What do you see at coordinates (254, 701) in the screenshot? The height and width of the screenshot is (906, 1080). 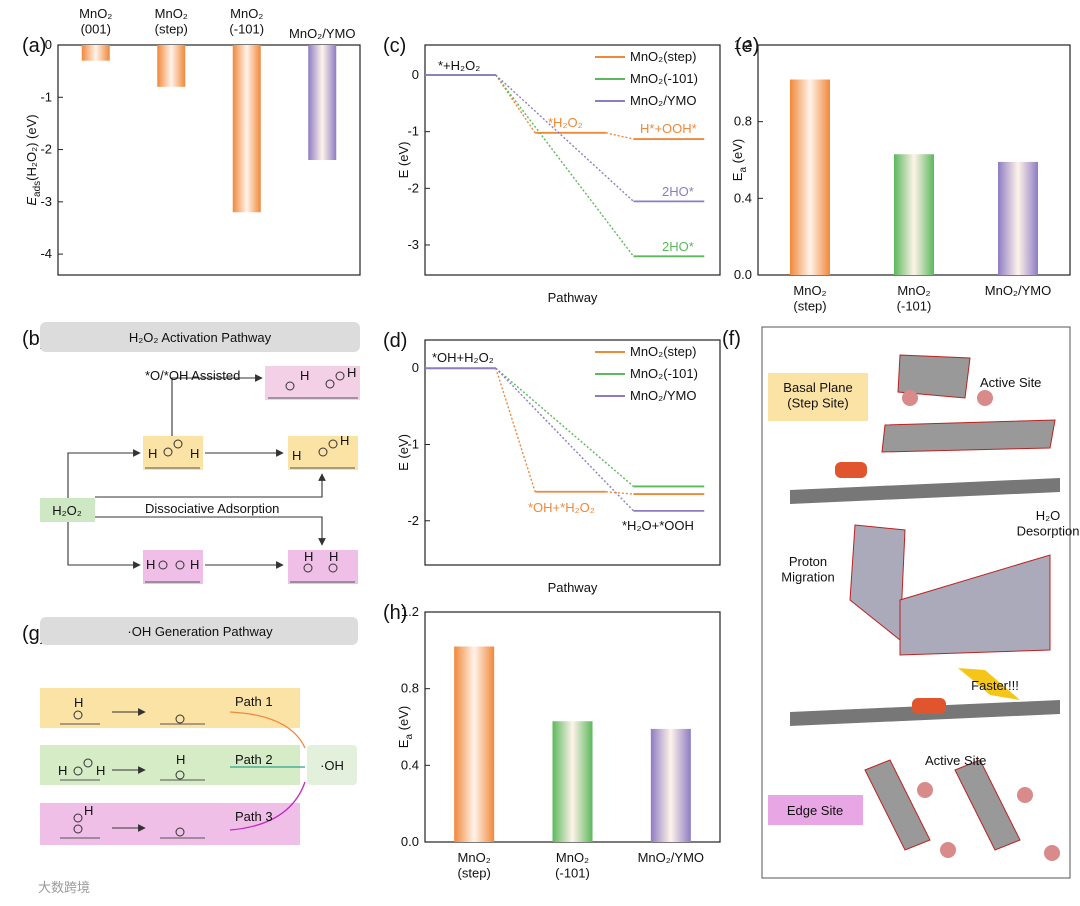 I see `path-label: Path 1` at bounding box center [254, 701].